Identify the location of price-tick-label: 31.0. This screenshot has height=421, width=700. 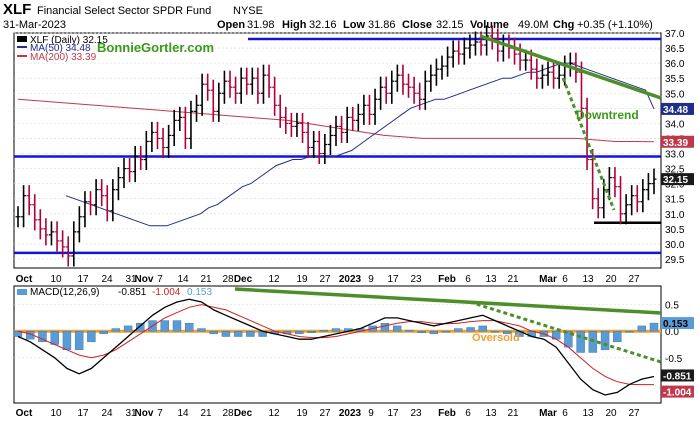
(675, 215).